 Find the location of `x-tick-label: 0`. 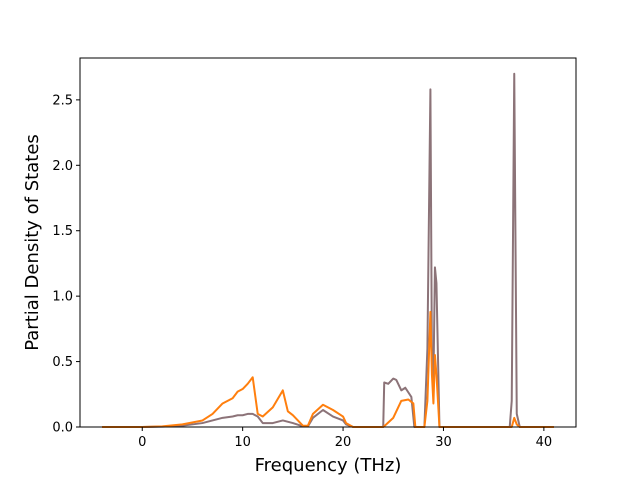

x-tick-label: 0 is located at coordinates (142, 442).